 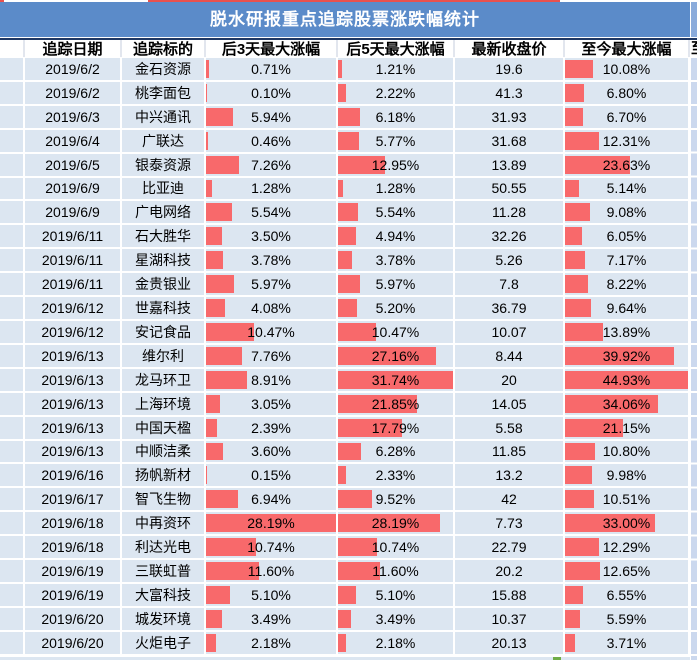 I want to click on stock-name-cell: 银泰资源, so click(x=164, y=164).